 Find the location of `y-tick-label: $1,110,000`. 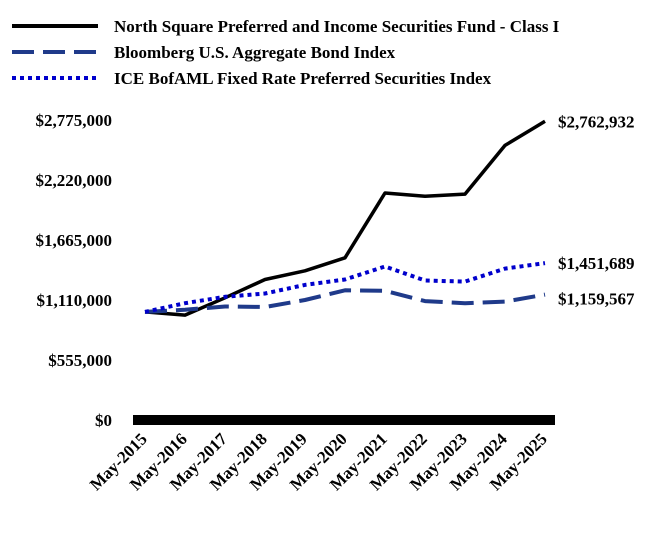

y-tick-label: $1,110,000 is located at coordinates (74, 300).